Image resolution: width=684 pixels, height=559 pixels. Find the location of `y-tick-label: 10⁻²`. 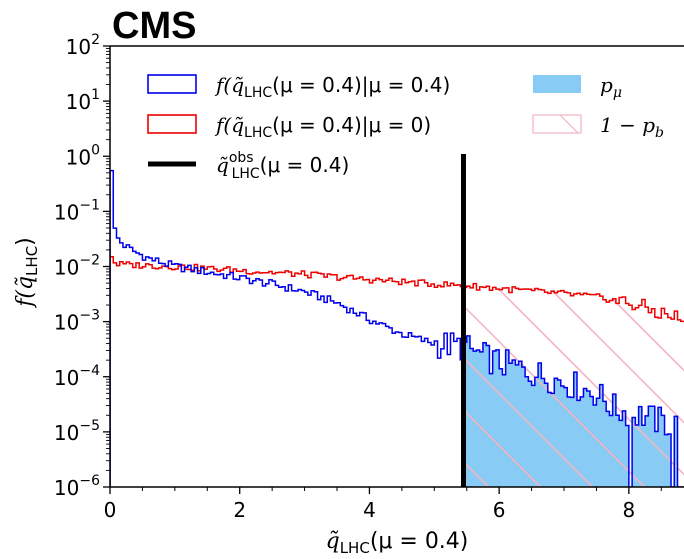

y-tick-label: 10⁻² is located at coordinates (77, 266).